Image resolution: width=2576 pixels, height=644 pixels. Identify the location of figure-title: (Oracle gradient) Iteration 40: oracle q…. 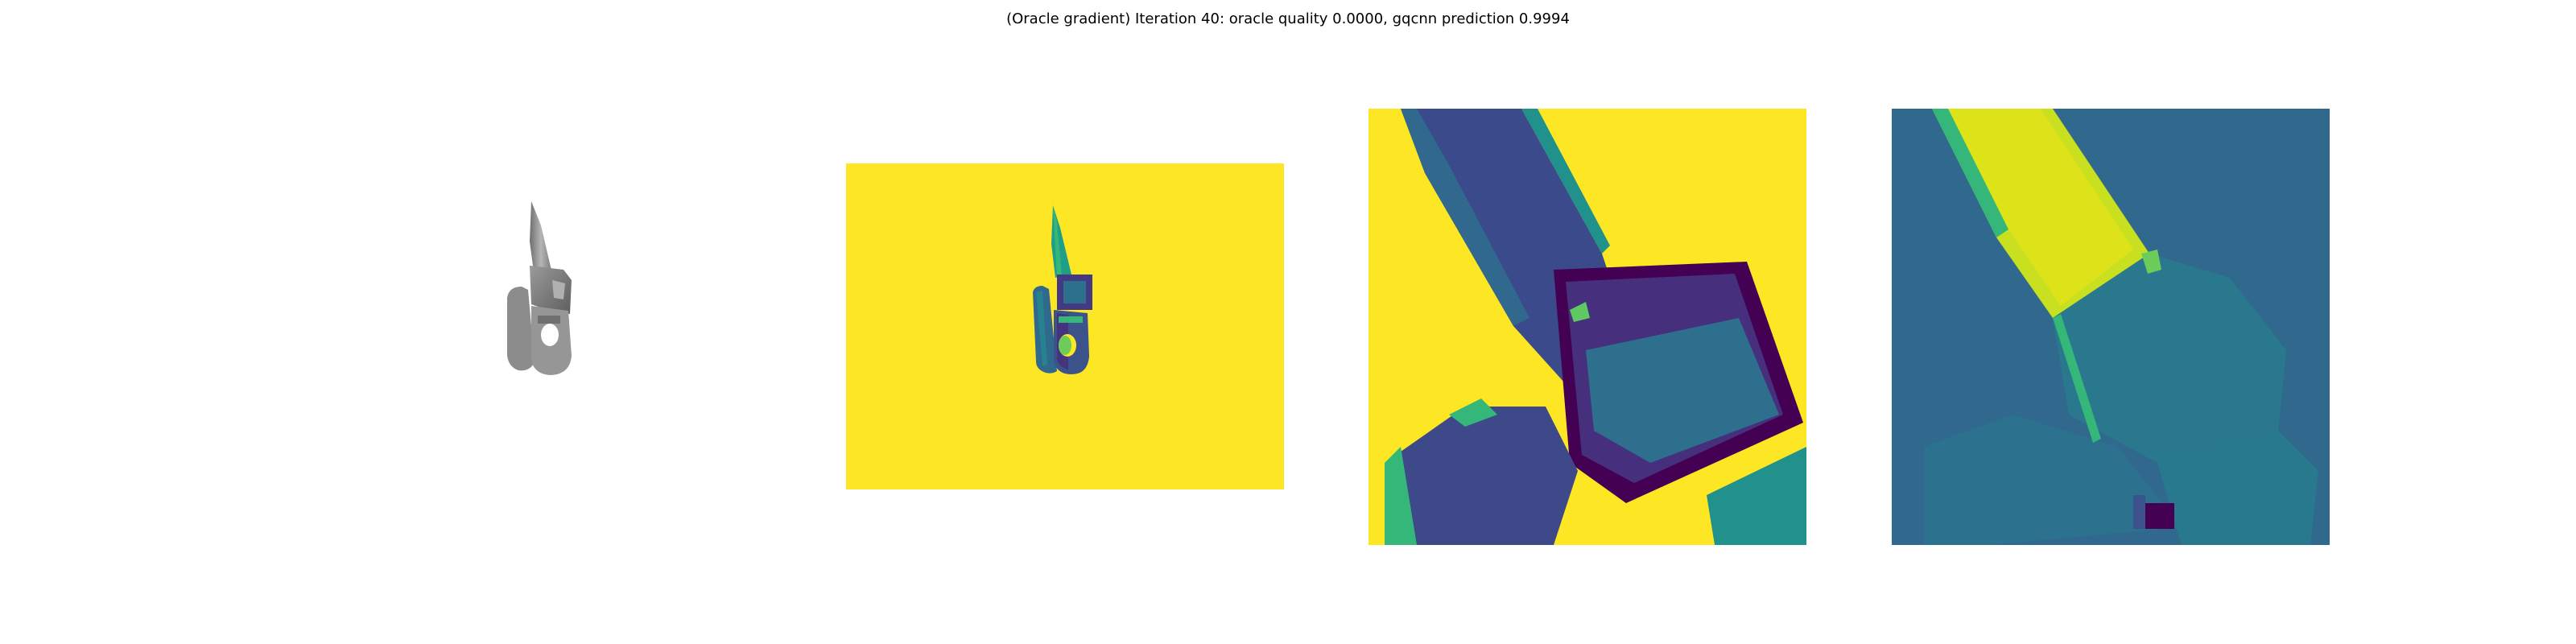
(1288, 18).